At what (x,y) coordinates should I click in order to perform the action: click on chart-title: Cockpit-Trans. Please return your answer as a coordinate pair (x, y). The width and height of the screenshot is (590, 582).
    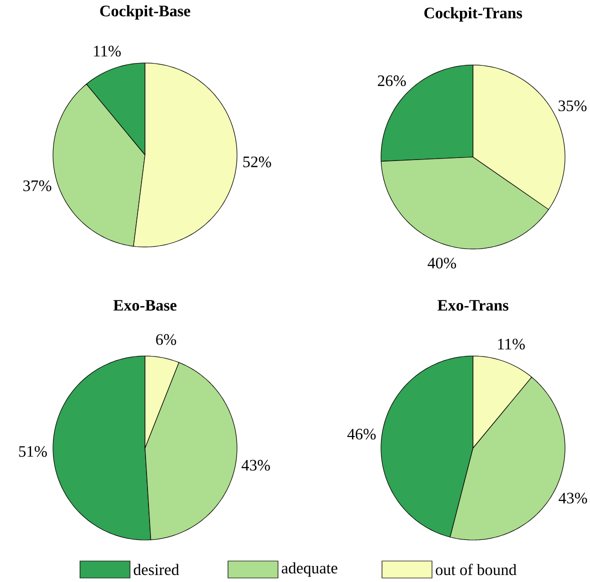
    Looking at the image, I should click on (473, 14).